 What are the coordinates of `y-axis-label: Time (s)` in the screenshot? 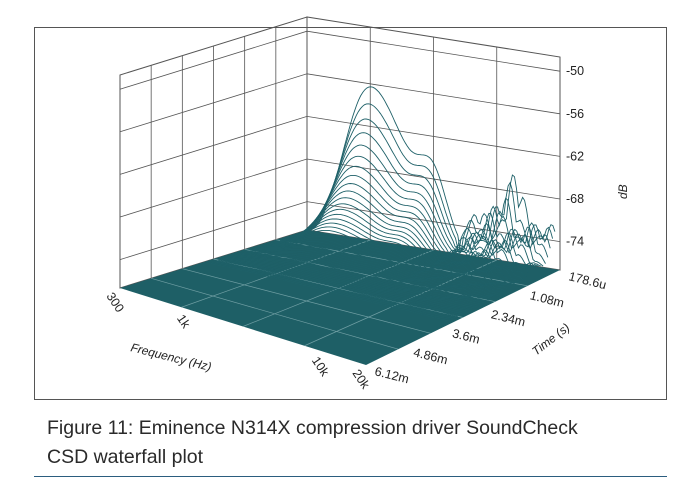 It's located at (550, 339).